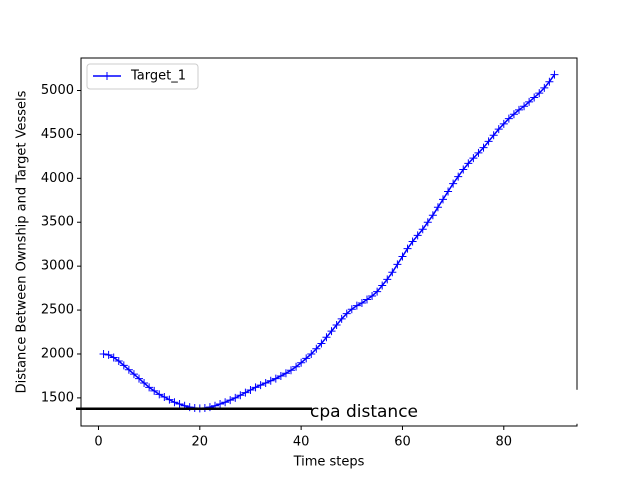  What do you see at coordinates (107, 76) in the screenshot?
I see `legend-marker` at bounding box center [107, 76].